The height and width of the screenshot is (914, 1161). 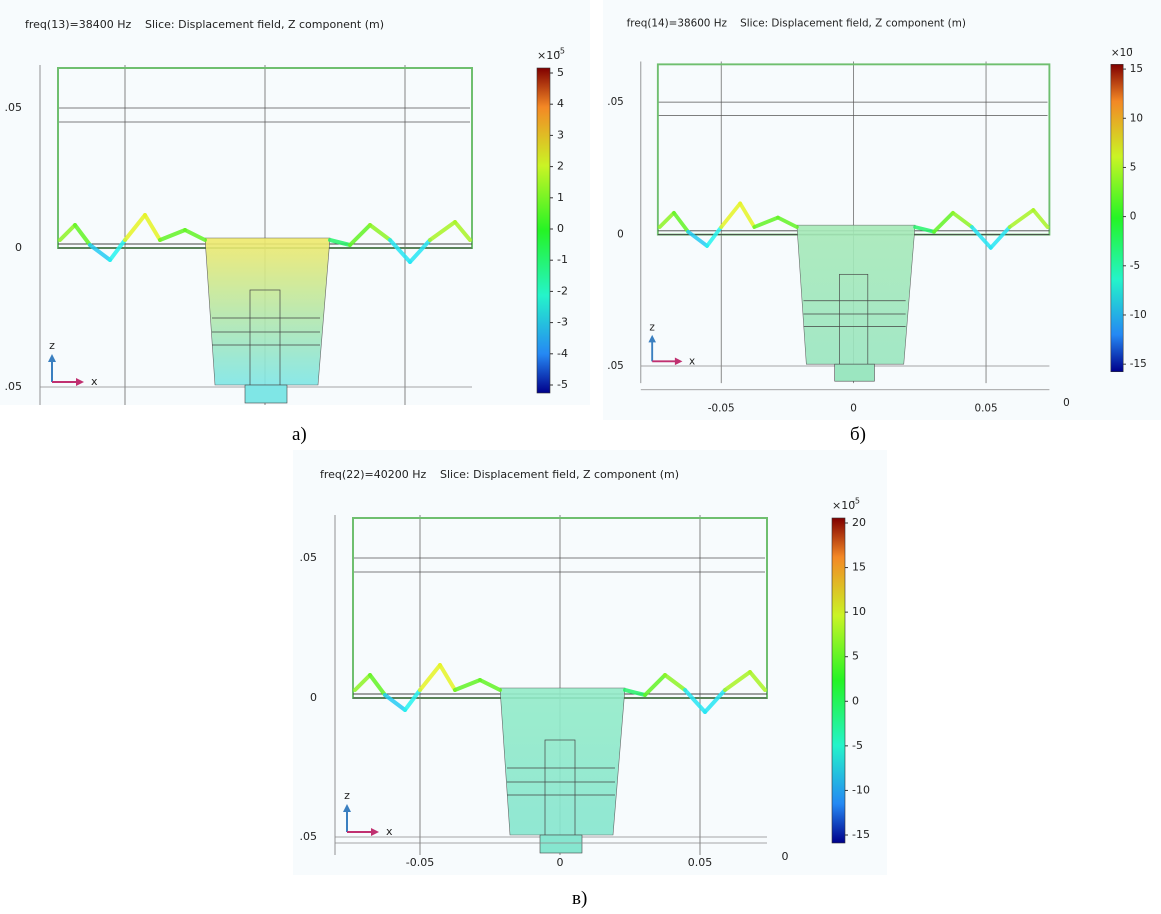 I want to click on colorbar-tick-label: 3, so click(x=560, y=134).